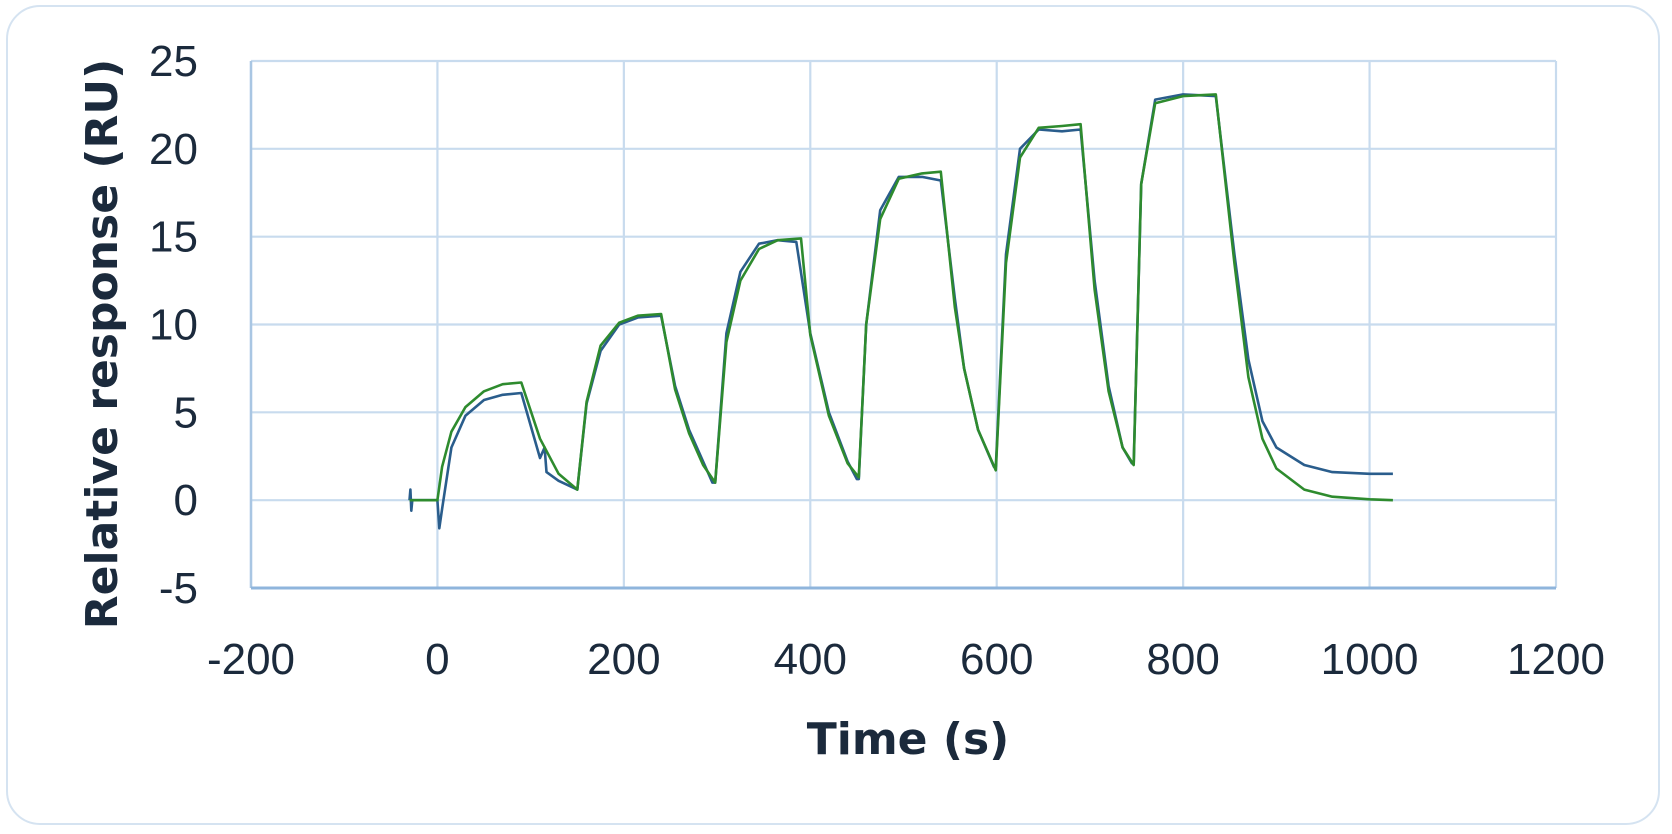  I want to click on y-tick-label: 20, so click(173, 149).